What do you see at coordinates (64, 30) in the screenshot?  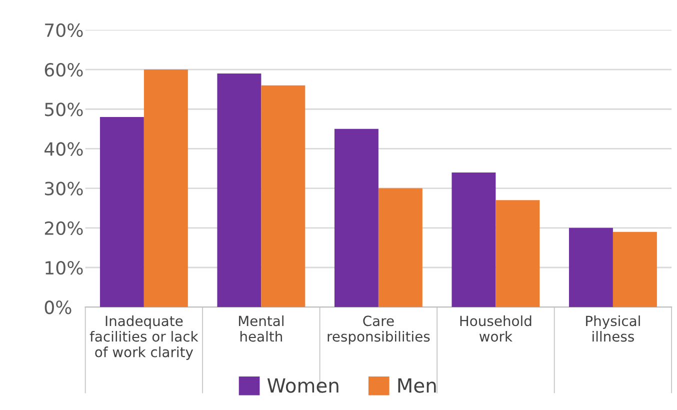 I see `y-tick-label: 70%` at bounding box center [64, 30].